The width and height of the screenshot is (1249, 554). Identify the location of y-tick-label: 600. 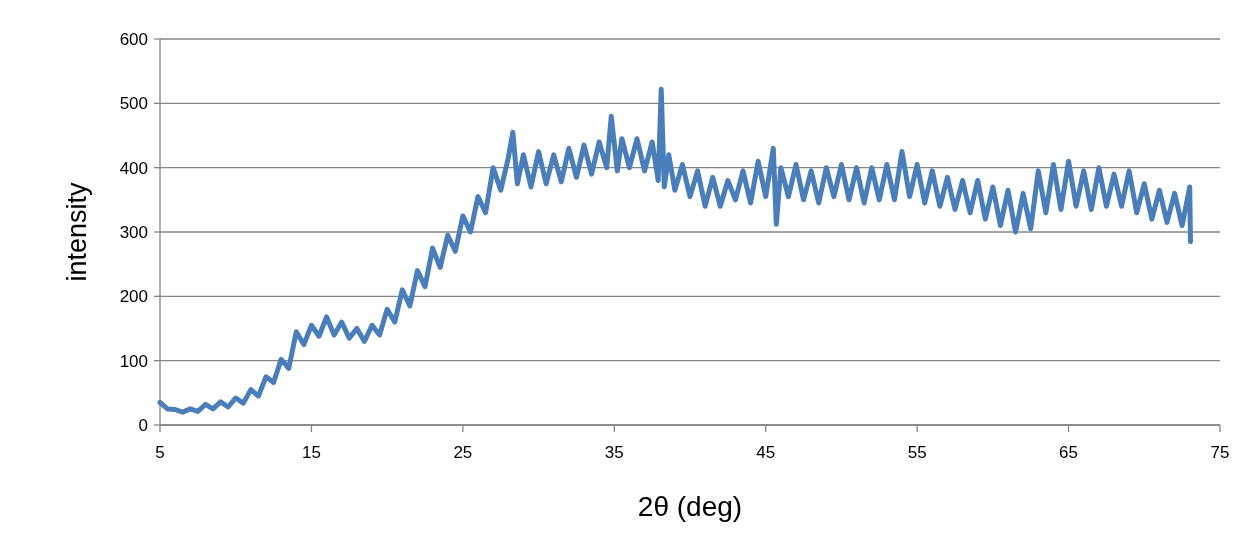
(133, 39).